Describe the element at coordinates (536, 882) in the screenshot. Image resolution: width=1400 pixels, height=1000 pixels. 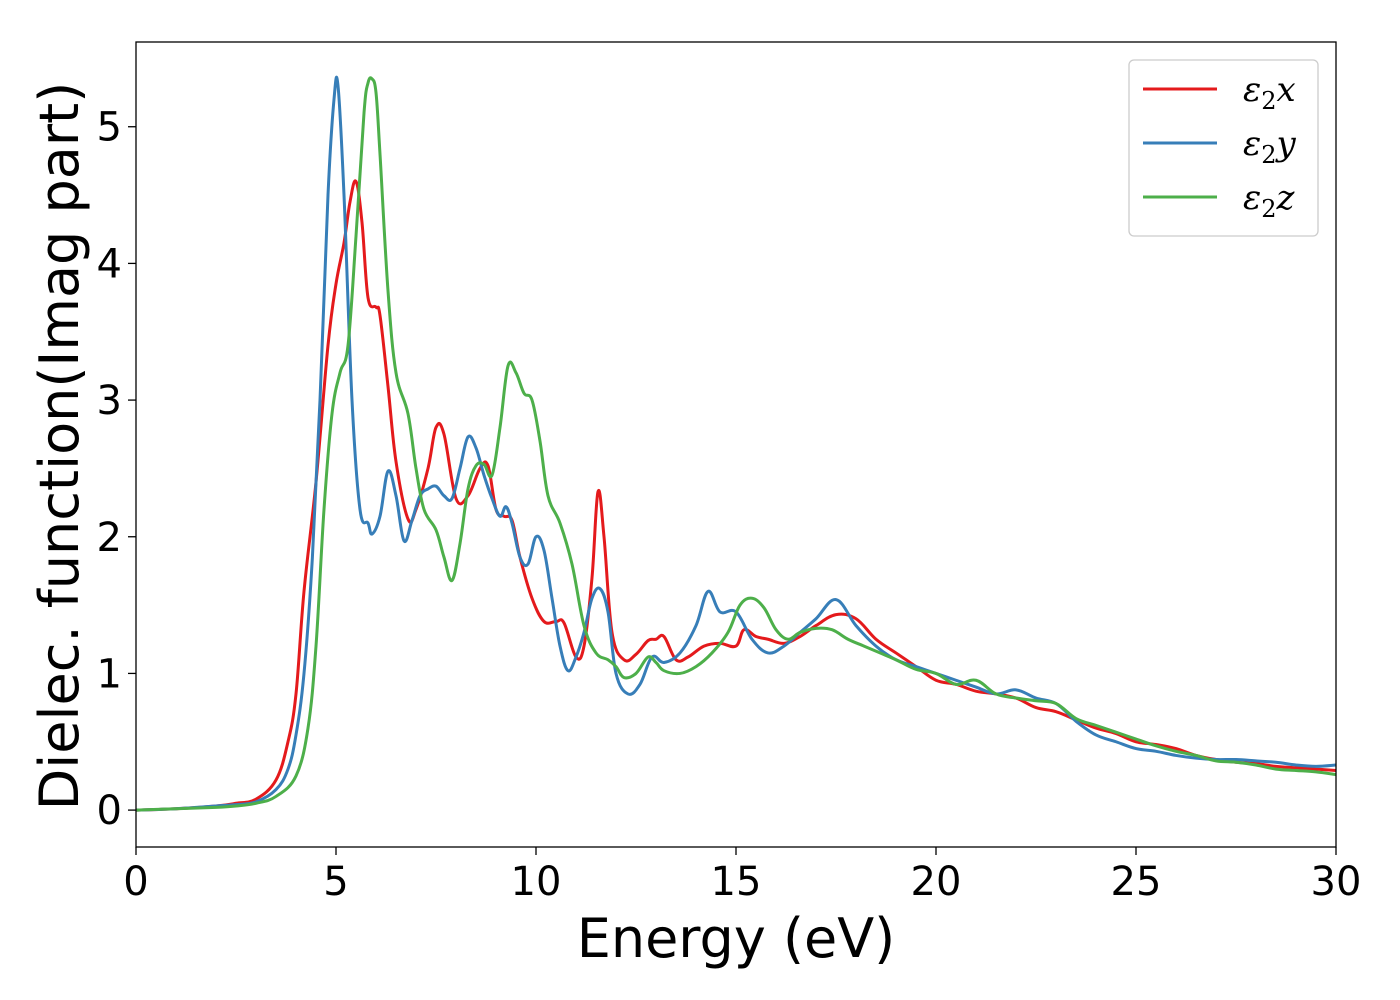
I see `x-tick-label: 10` at that location.